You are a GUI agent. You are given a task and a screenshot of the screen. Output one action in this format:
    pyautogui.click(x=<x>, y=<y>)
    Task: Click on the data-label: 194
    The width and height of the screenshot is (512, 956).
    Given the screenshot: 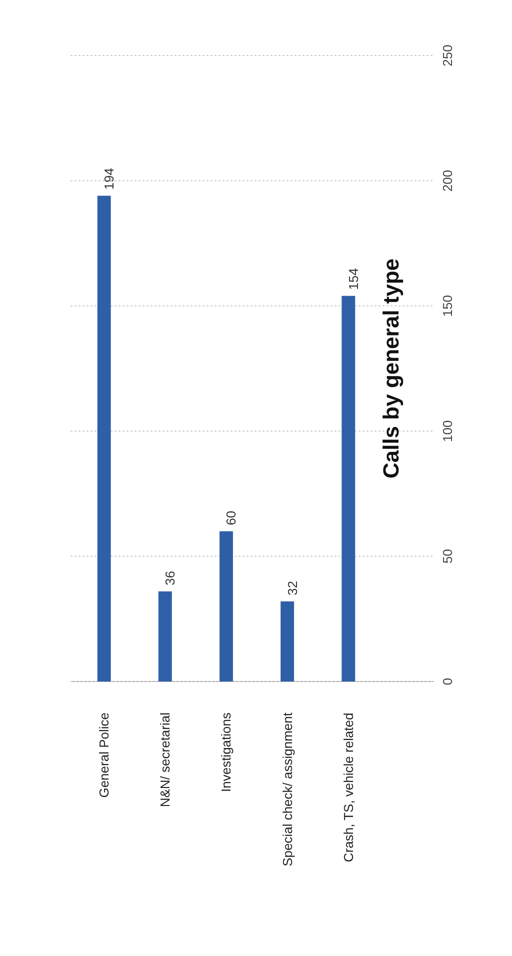 What is the action you would take?
    pyautogui.click(x=109, y=179)
    